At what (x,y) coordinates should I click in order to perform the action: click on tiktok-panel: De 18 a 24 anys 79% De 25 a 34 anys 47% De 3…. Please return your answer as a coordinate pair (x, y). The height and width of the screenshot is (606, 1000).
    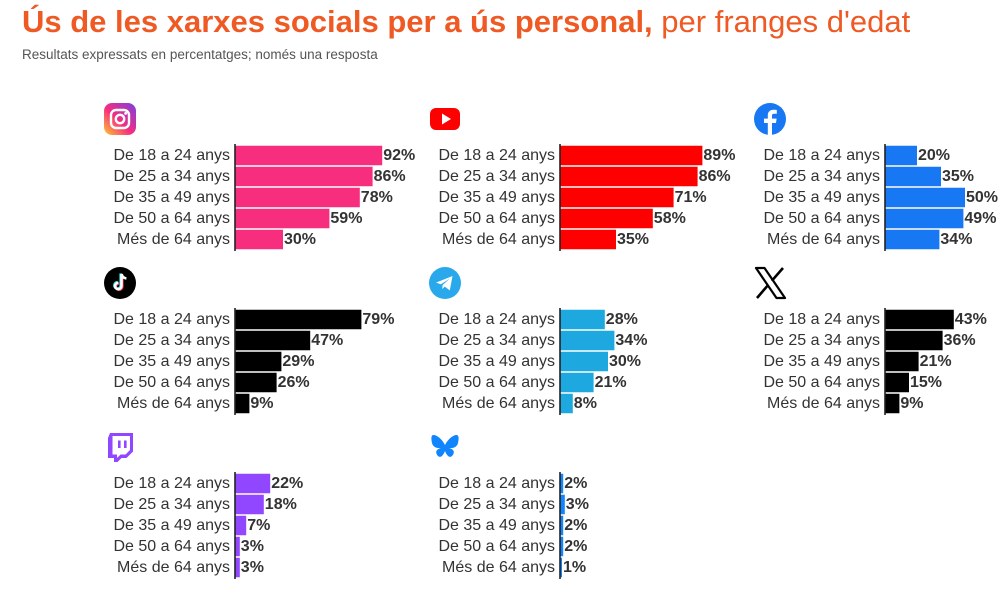
    Looking at the image, I should click on (197, 341).